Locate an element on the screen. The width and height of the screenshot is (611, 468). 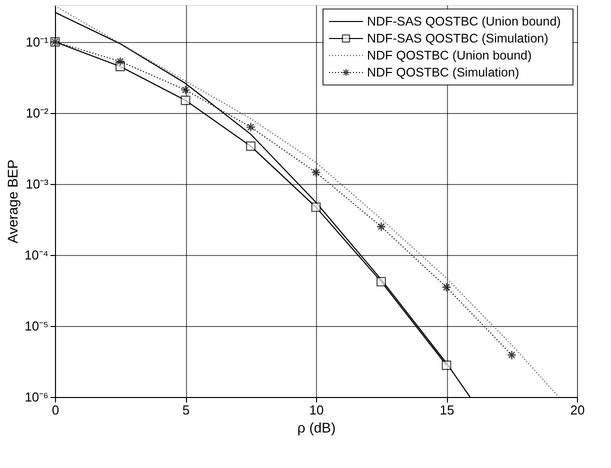
y-tick-label: 10⁻³ is located at coordinates (38, 184).